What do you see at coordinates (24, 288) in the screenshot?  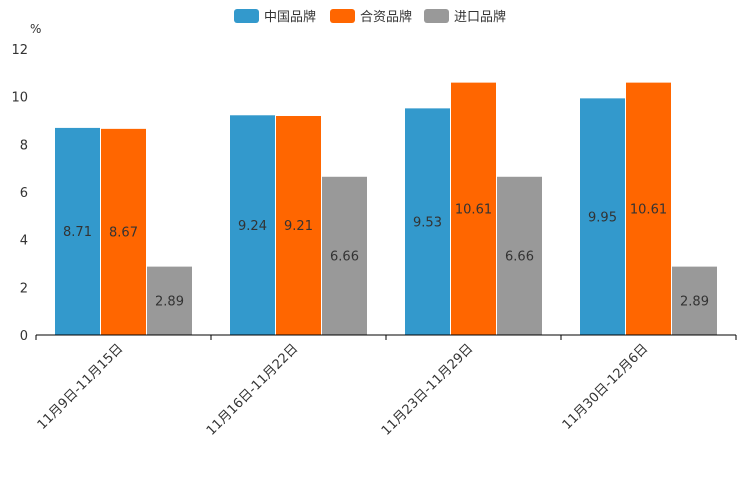 I see `y-tick-label-2: 2` at bounding box center [24, 288].